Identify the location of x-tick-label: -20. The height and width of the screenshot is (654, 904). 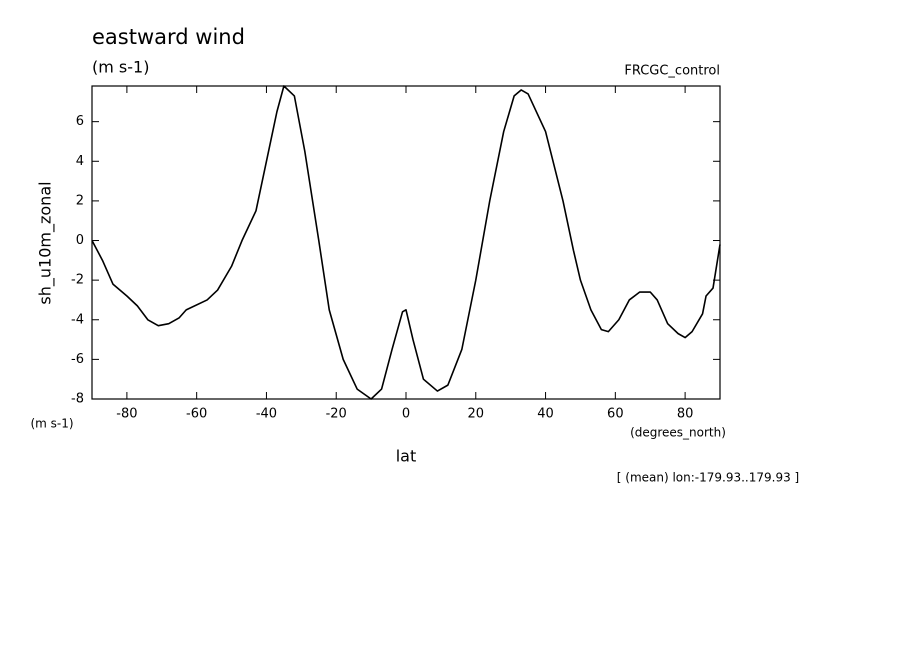
(336, 414).